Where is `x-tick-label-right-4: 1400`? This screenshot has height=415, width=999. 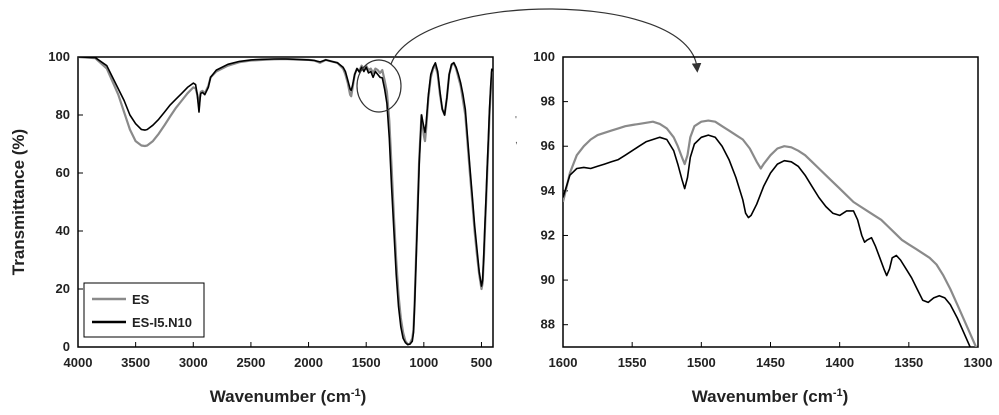 x-tick-label-right-4: 1400 is located at coordinates (839, 362).